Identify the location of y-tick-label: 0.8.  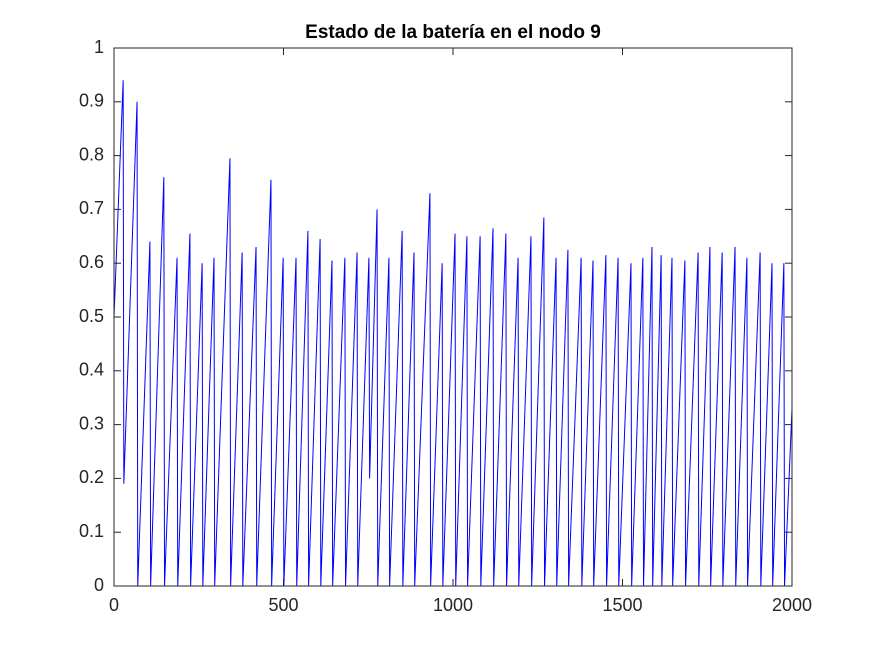
(91, 154).